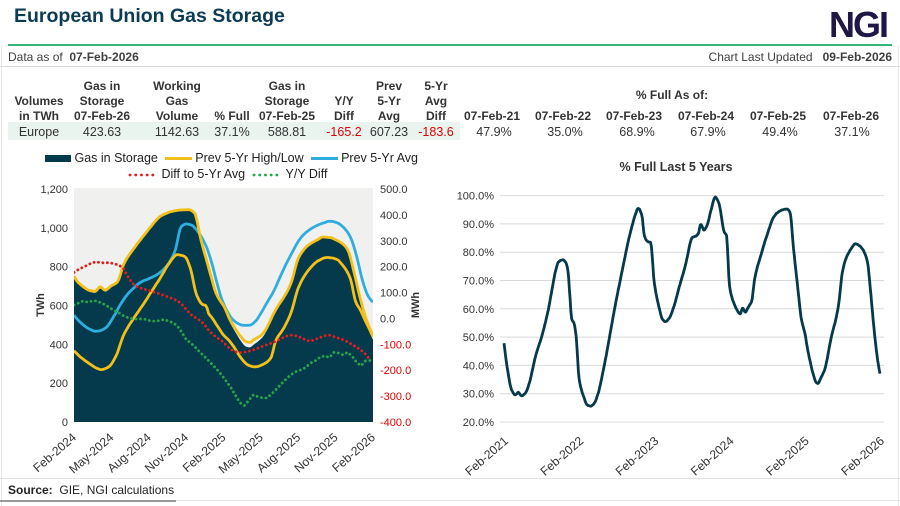  Describe the element at coordinates (59, 384) in the screenshot. I see `svg-text: 200` at that location.